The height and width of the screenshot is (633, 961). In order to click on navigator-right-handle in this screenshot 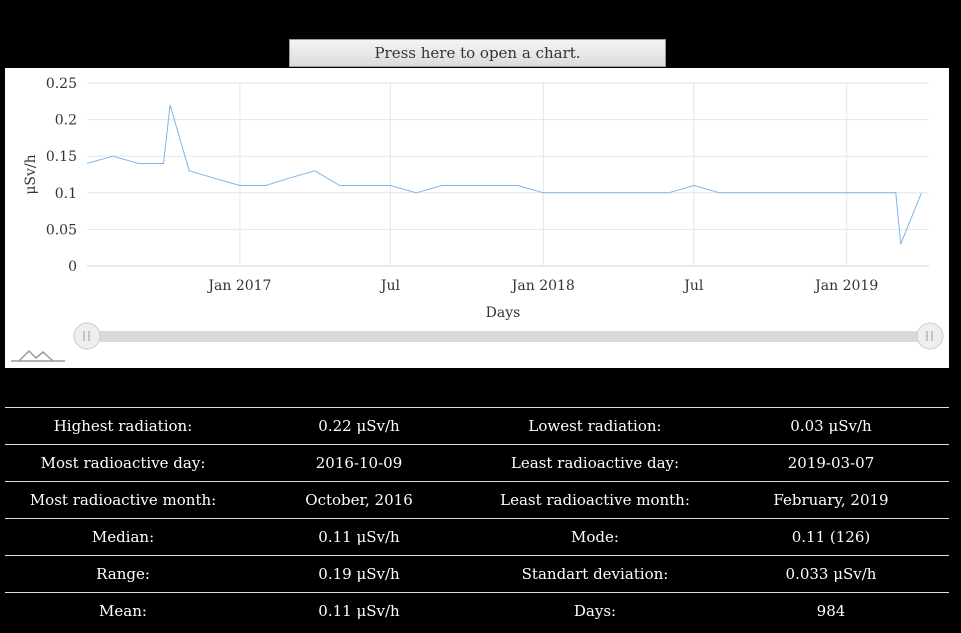, I will do `click(930, 336)`.